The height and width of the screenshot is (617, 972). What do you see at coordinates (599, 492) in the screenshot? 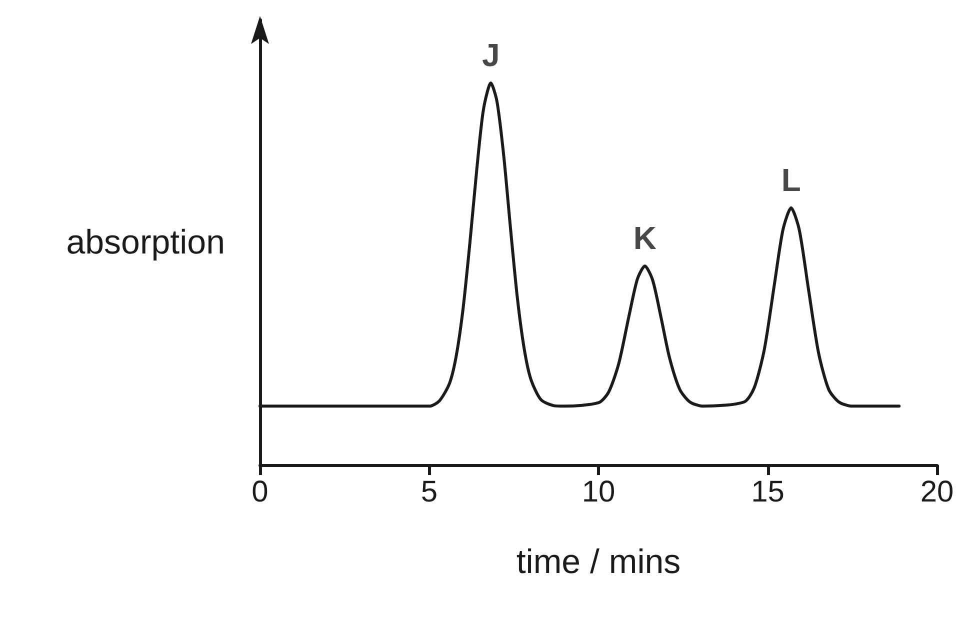
I see `x-tick-label: 10` at bounding box center [599, 492].